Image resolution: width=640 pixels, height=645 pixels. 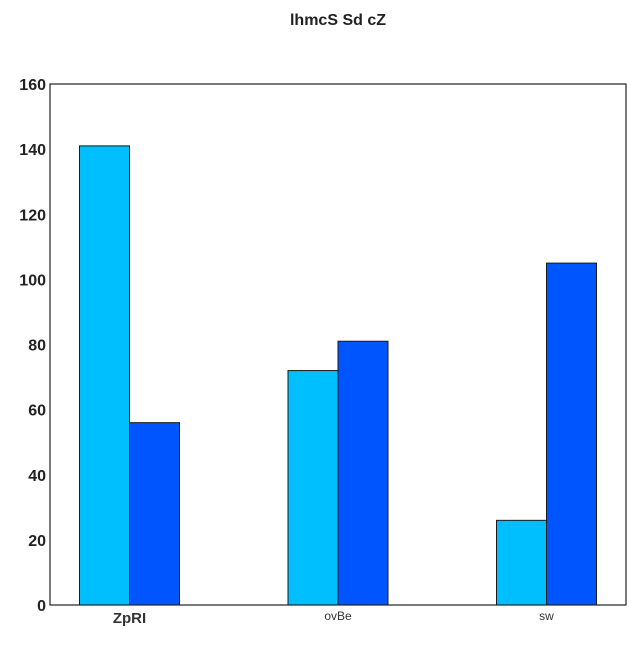 I want to click on y-tick-label: 160, so click(x=32, y=85).